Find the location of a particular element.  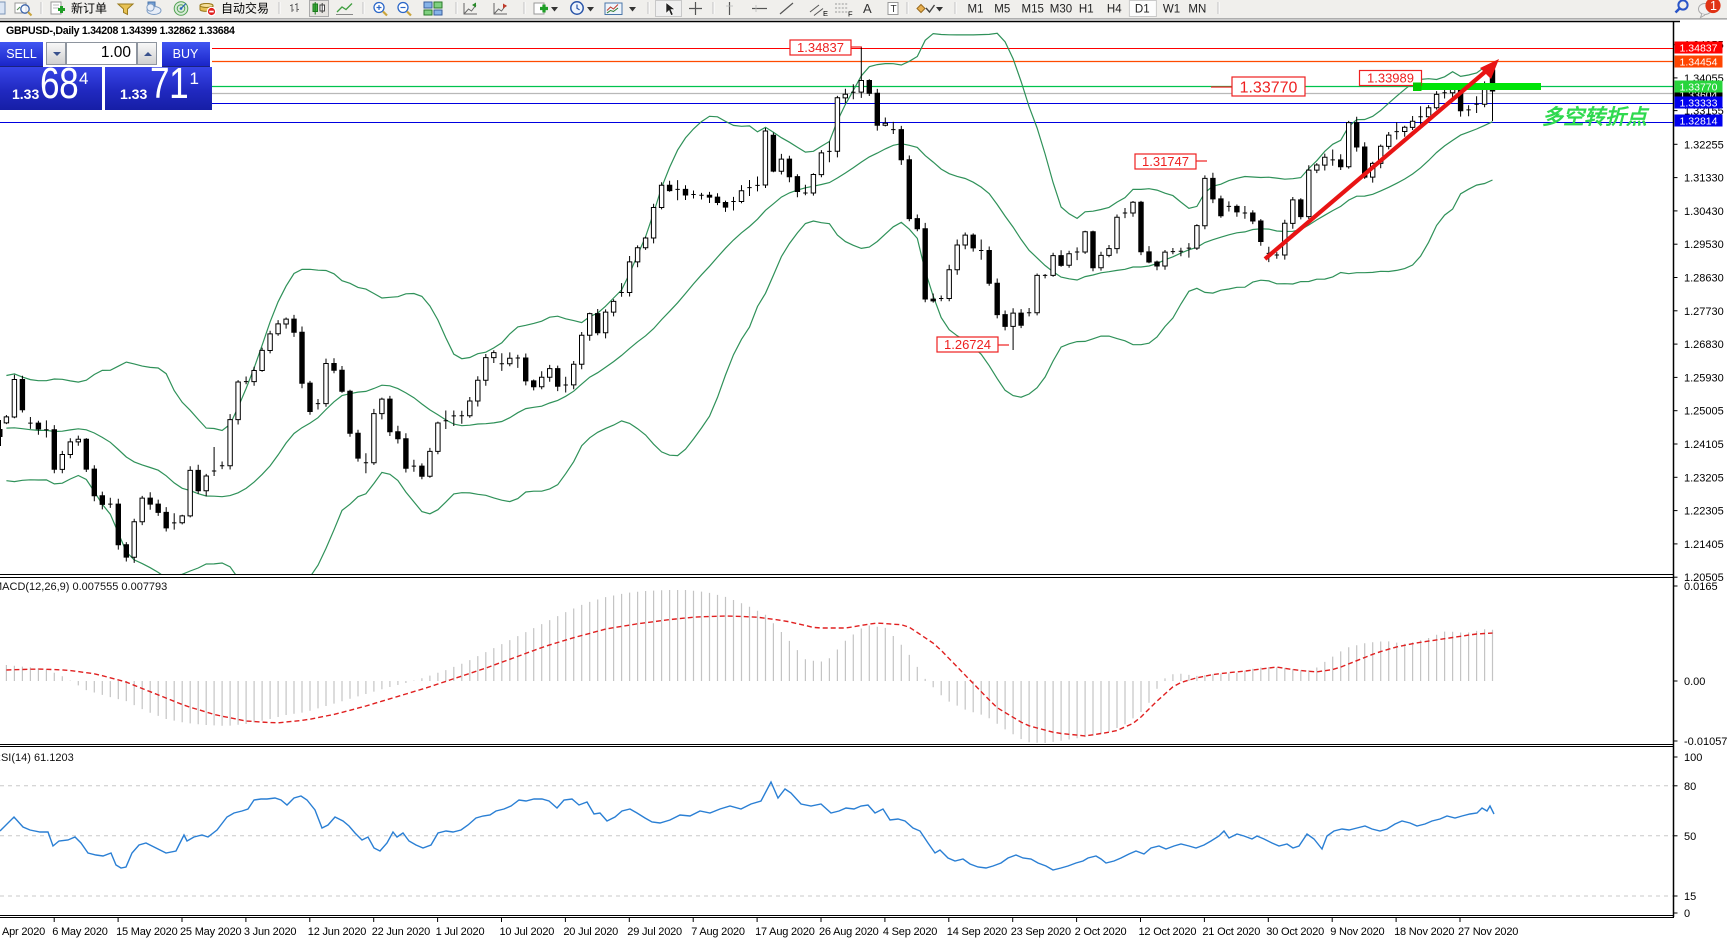

svg-text: 12 Oct 2020 is located at coordinates (1168, 932).